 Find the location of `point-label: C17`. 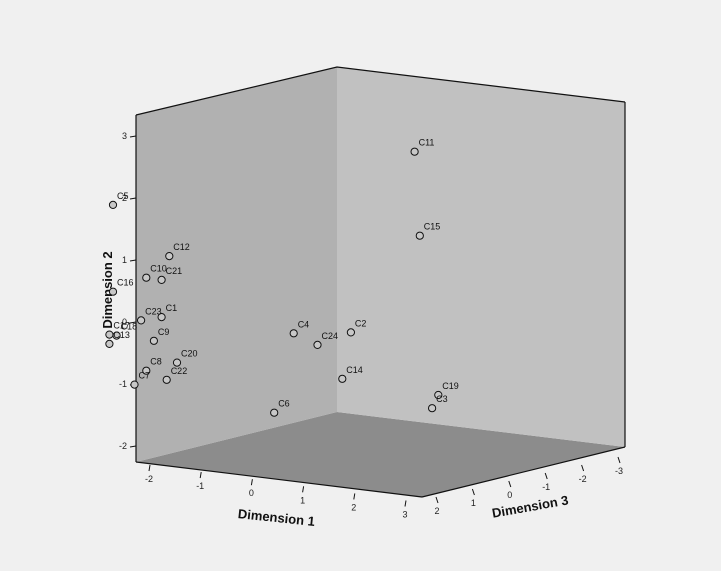

point-label: C17 is located at coordinates (121, 326).